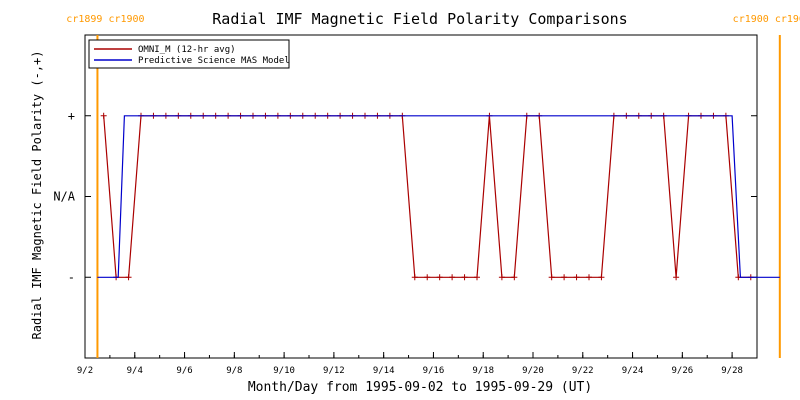  I want to click on x-tick-label: 9/4, so click(135, 371).